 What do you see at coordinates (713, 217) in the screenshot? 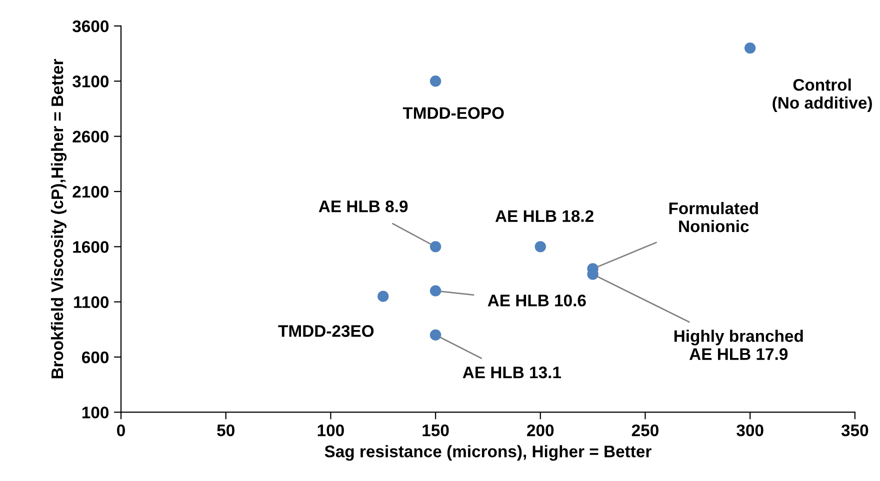
I see `annotation: Formulated Nonionic` at bounding box center [713, 217].